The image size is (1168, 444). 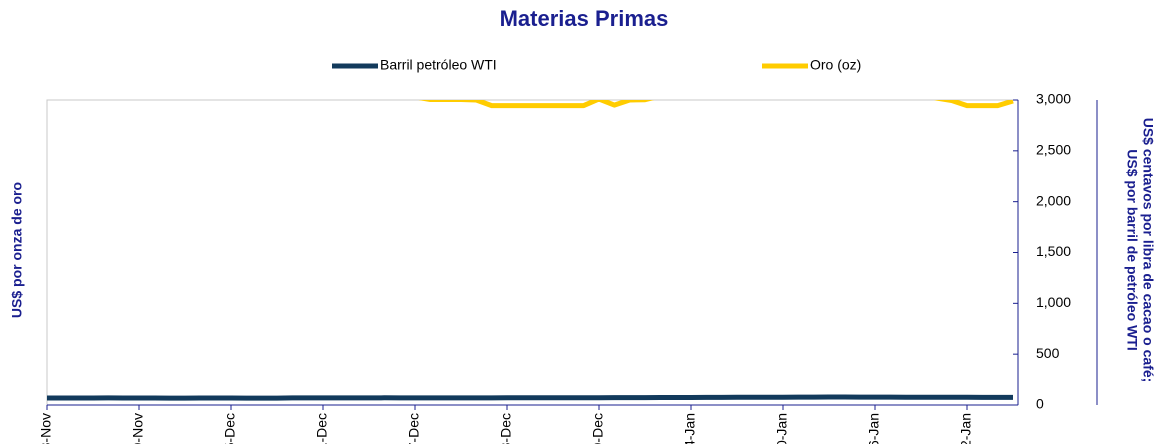 What do you see at coordinates (874, 428) in the screenshot?
I see `x-tick-label: 16-Jan` at bounding box center [874, 428].